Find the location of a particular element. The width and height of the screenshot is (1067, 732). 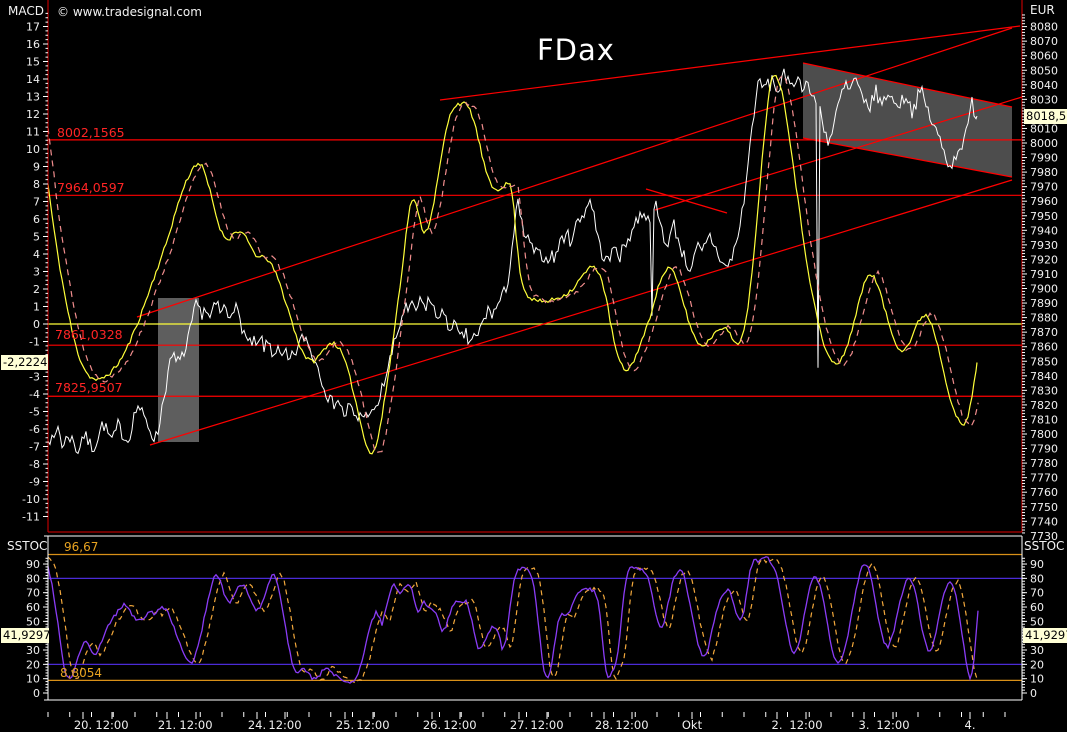

eur-tick-label: 7910 is located at coordinates (1044, 274).